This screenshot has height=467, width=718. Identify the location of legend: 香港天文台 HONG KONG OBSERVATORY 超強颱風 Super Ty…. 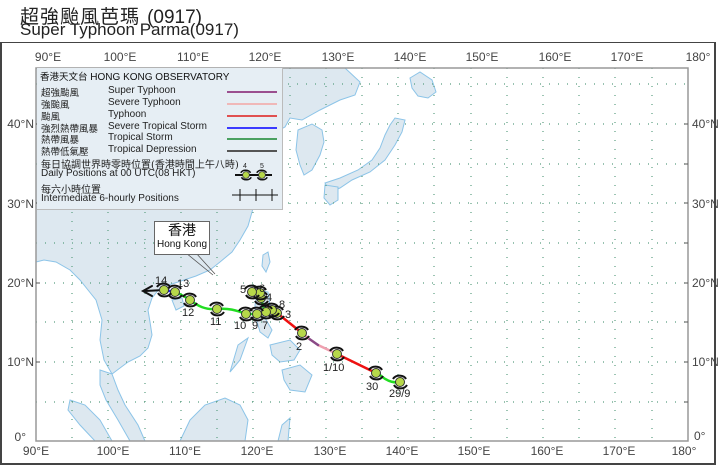
(160, 139).